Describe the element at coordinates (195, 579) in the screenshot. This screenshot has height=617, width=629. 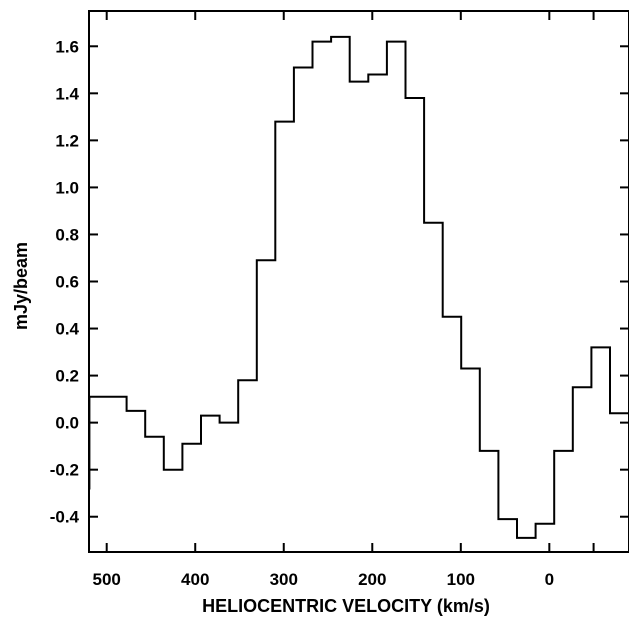
I see `x-tick-label: 400` at that location.